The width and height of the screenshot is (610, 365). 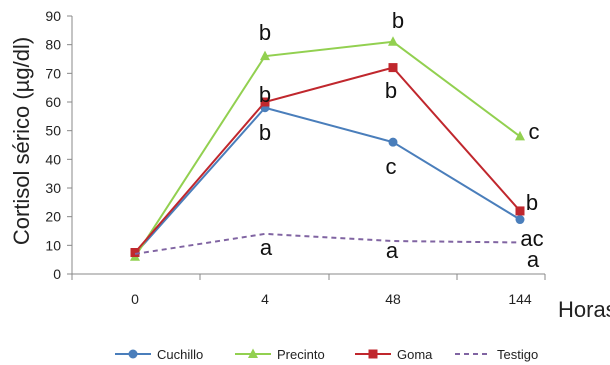 What do you see at coordinates (53, 16) in the screenshot?
I see `y-tick-label: 90` at bounding box center [53, 16].